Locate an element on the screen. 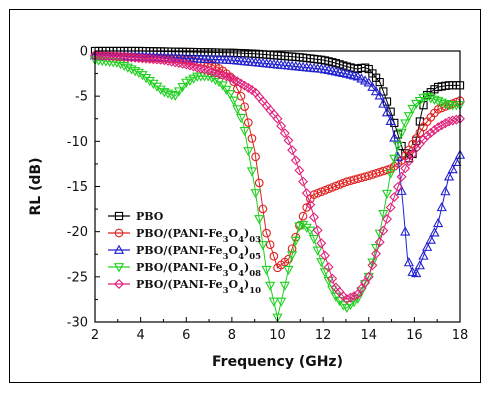 Image resolution: width=492 pixels, height=394 pixels. y-tick-label: -25 is located at coordinates (77, 277).